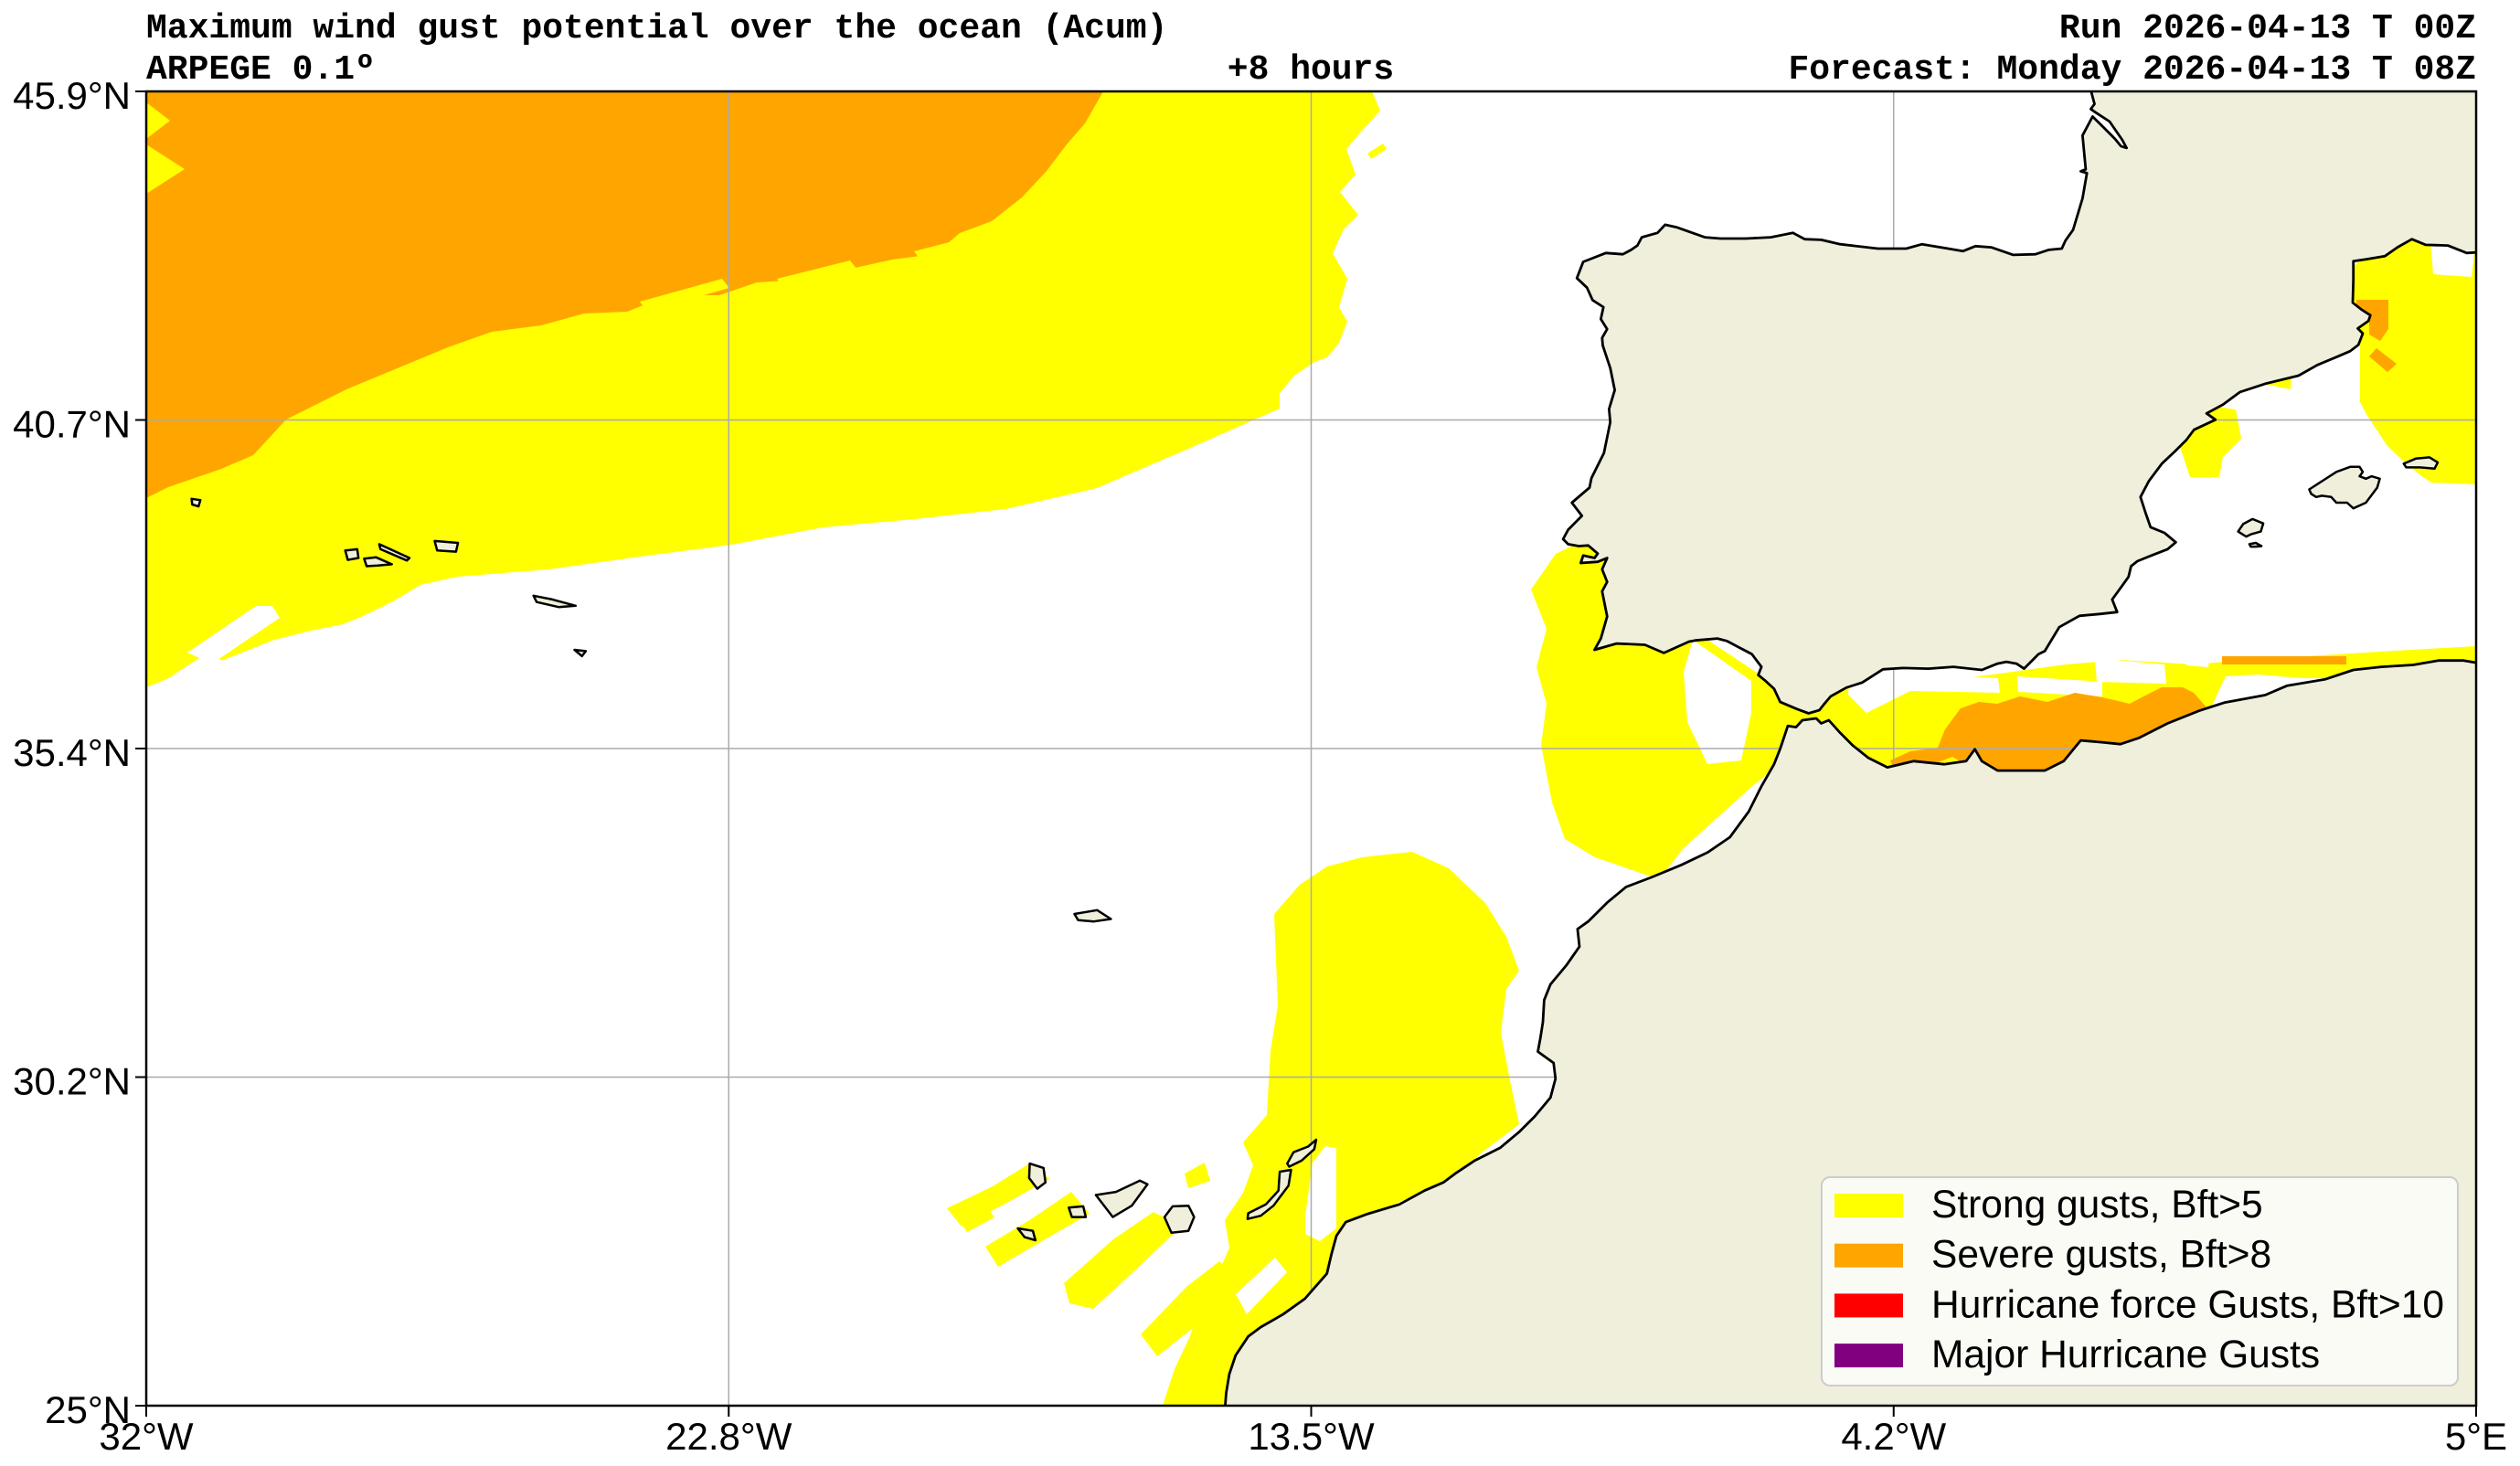 The image size is (2520, 1466). I want to click on svg-text: 30.2°N, so click(72, 1081).